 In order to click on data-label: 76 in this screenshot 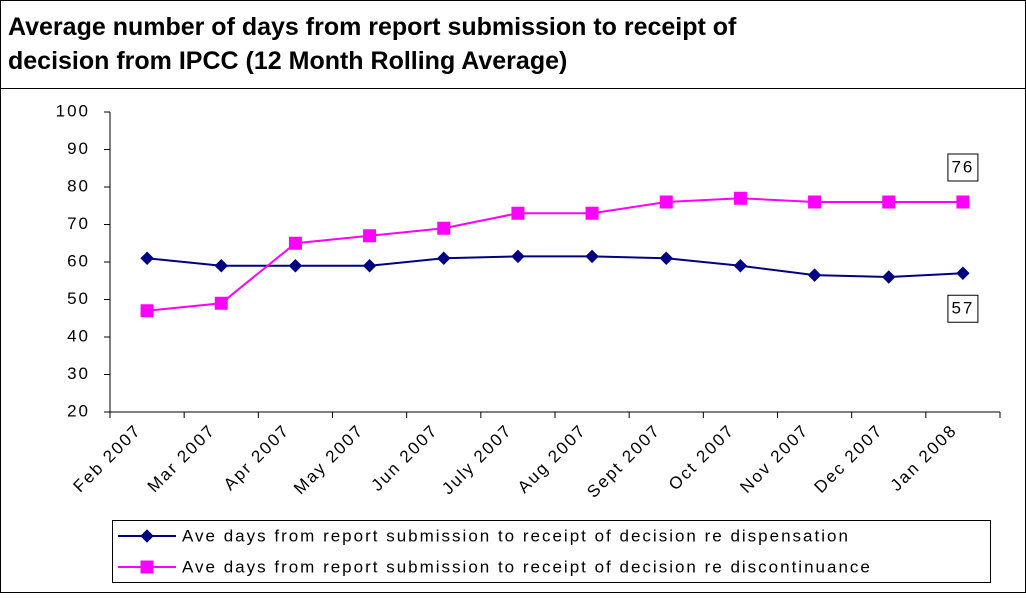, I will do `click(962, 166)`.